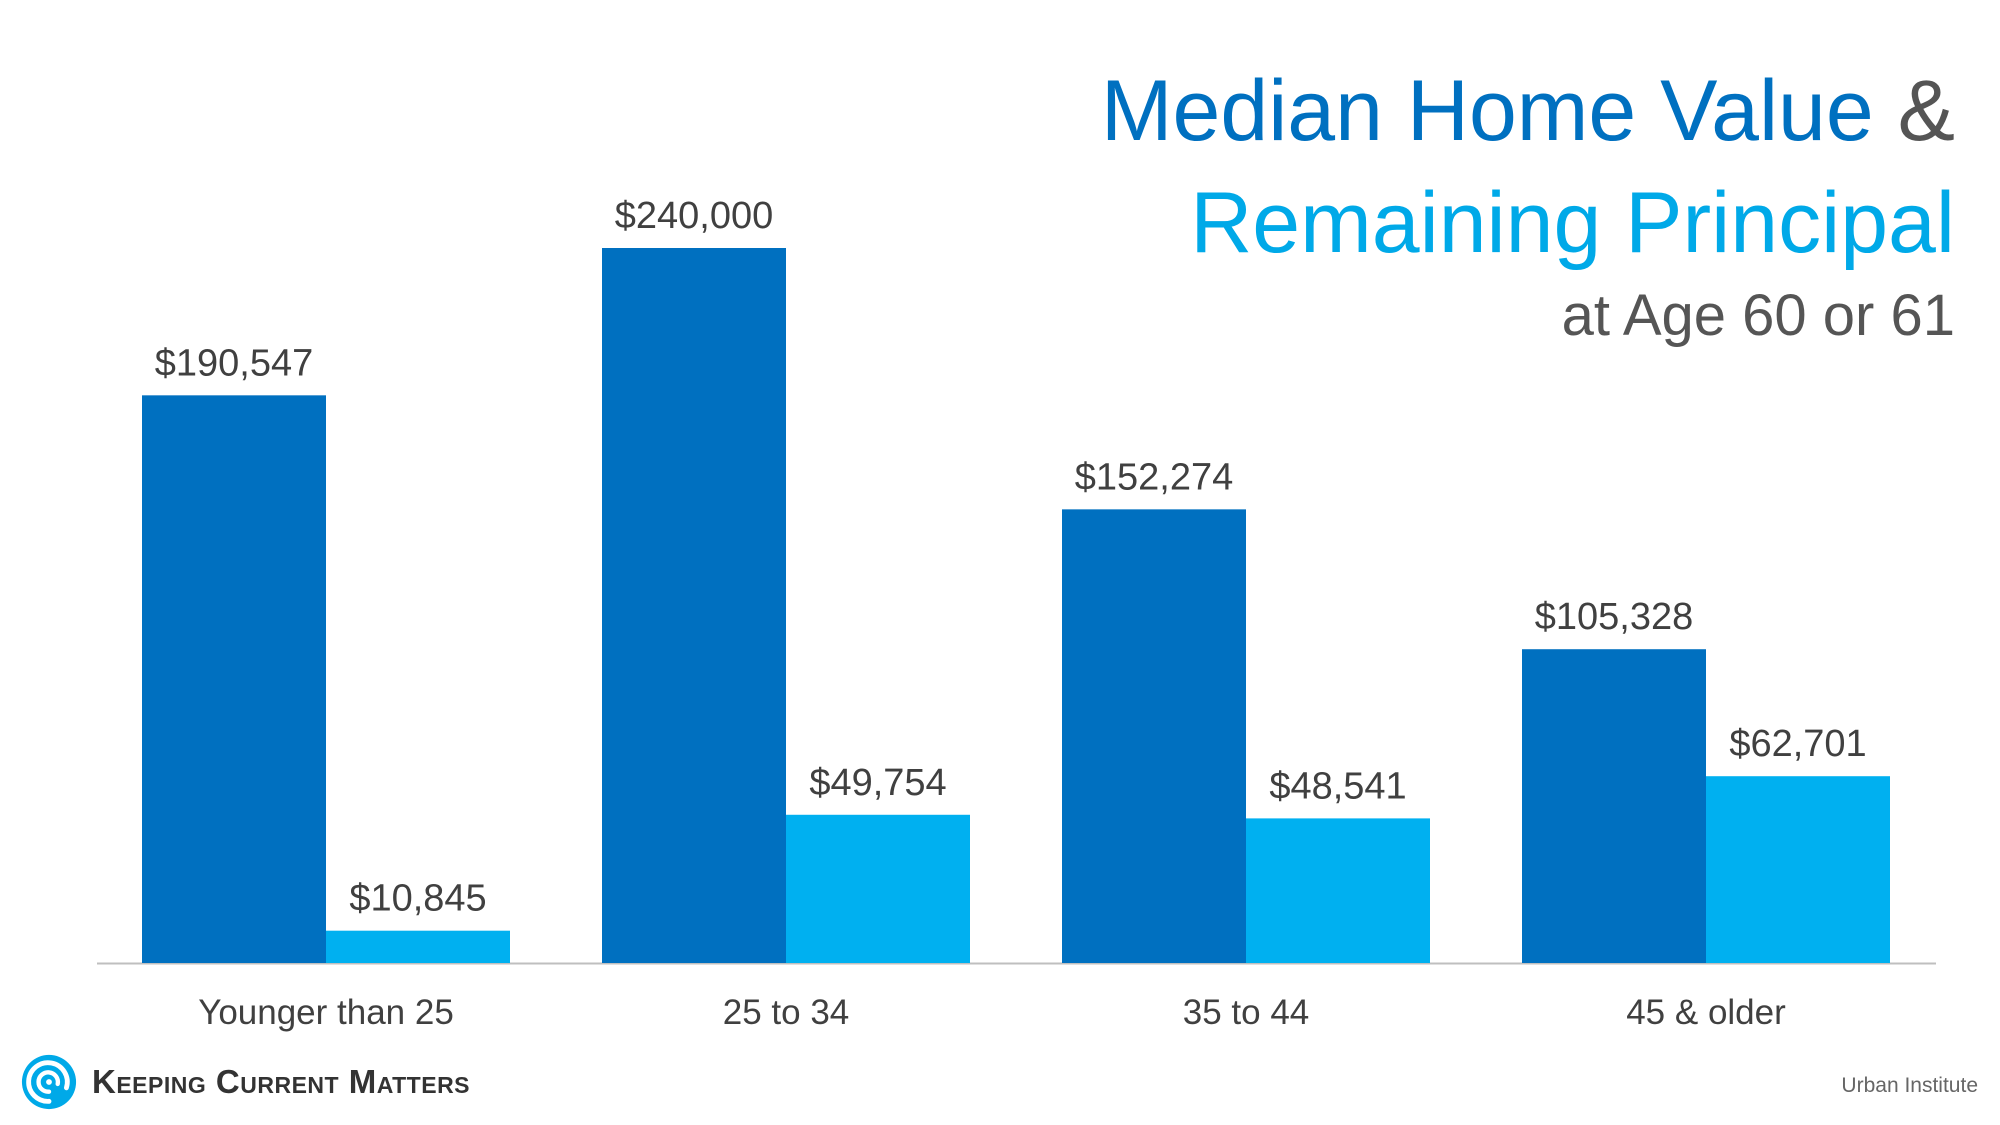 This screenshot has height=1125, width=2000. What do you see at coordinates (1758, 315) in the screenshot?
I see `chart-subtitle: at Age 60 or 61` at bounding box center [1758, 315].